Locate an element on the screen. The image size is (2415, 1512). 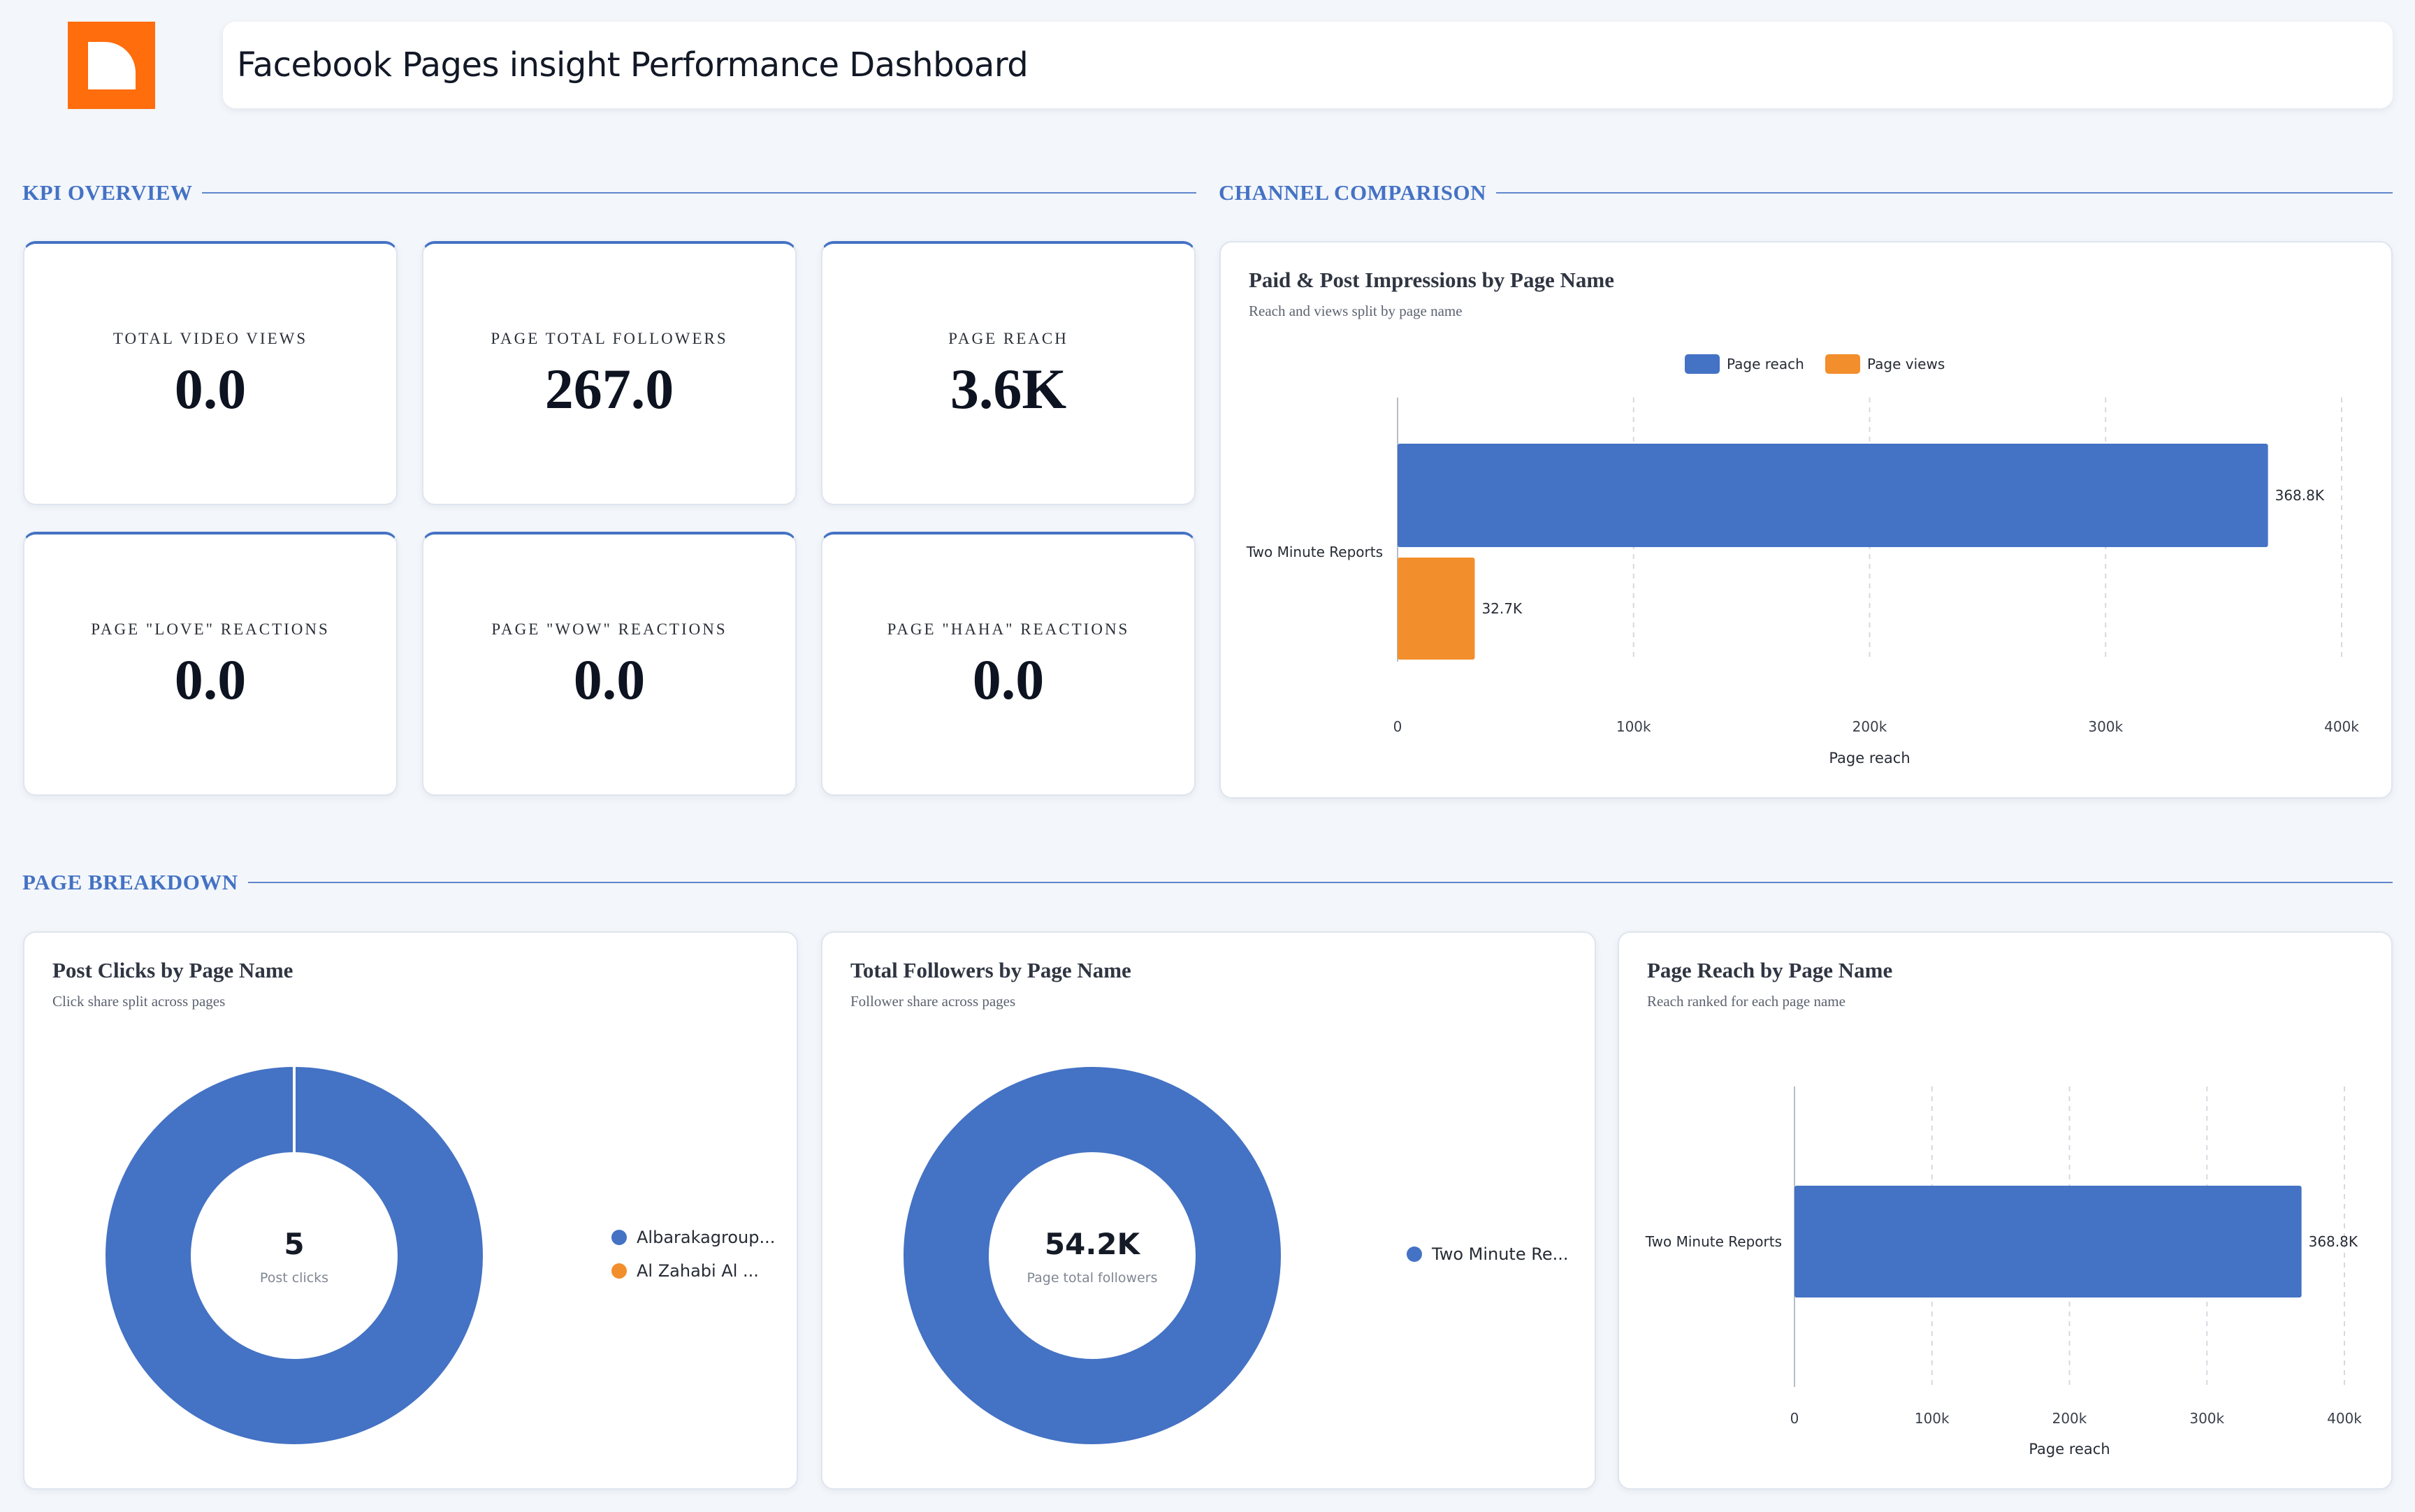
section-page-breakdown: PAGE BREAKDOWN is located at coordinates (1207, 882).